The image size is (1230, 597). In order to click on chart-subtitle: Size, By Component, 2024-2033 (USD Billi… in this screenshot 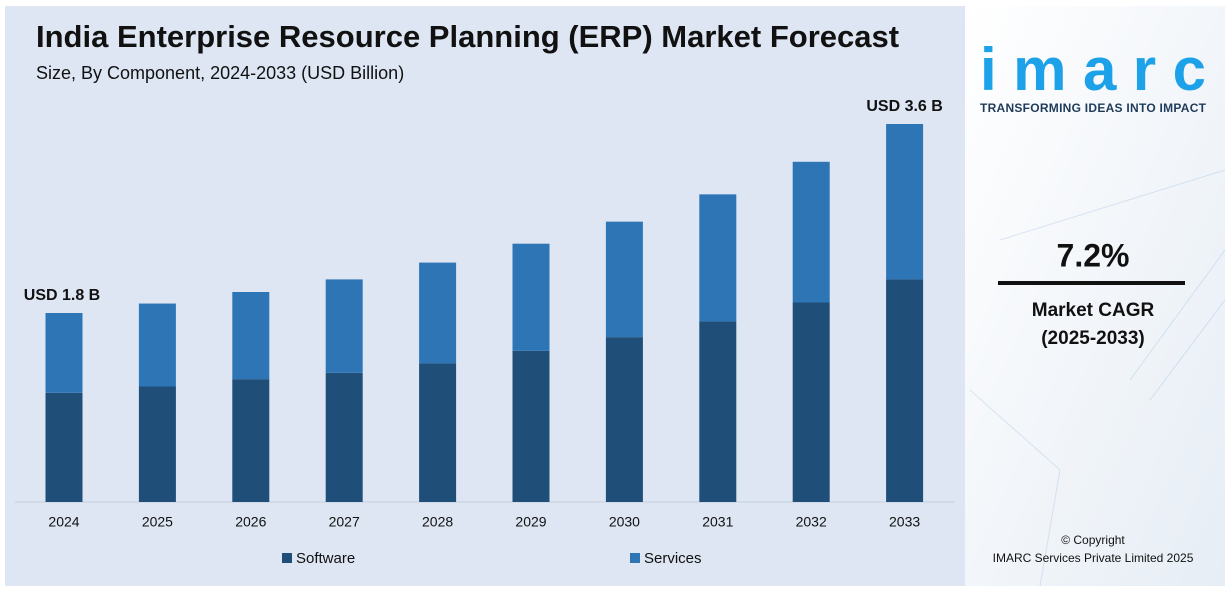, I will do `click(220, 73)`.